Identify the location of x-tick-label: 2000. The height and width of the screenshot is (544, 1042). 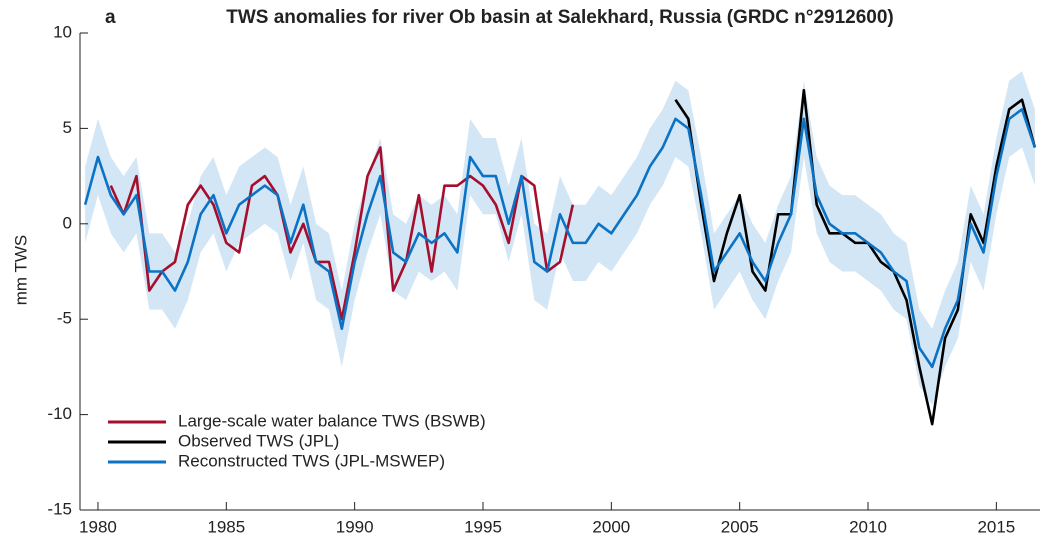
(611, 526).